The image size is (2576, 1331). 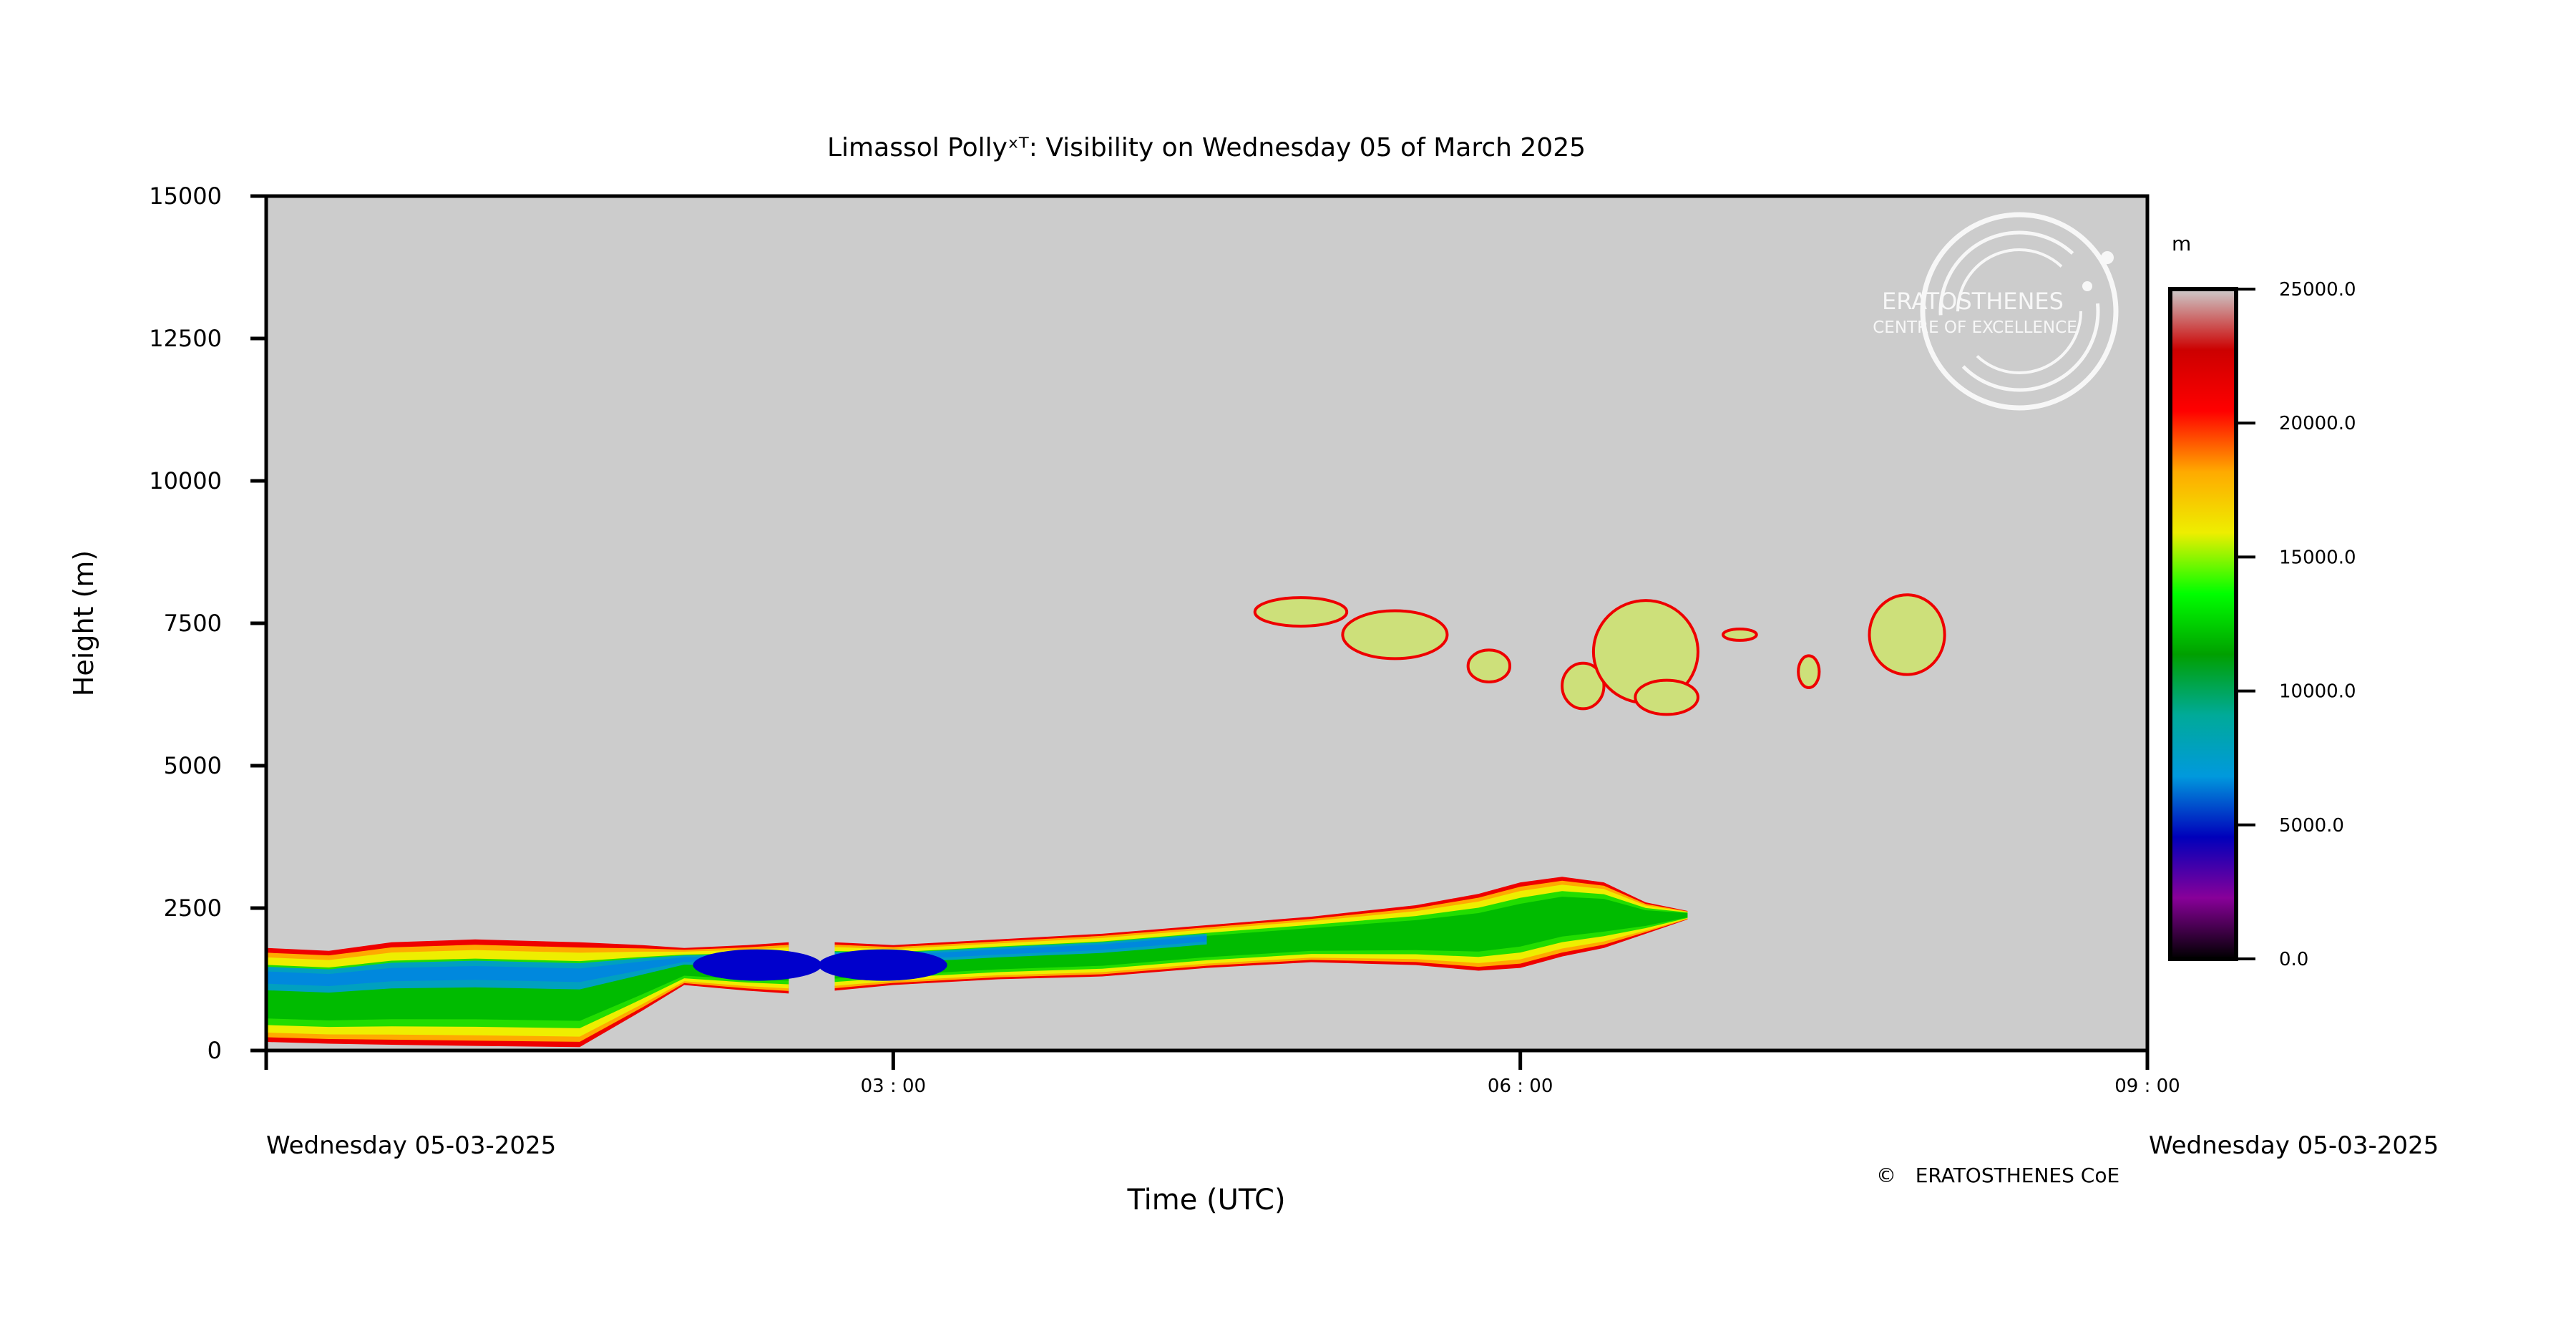 I want to click on colorbar-tick-label: 0.0, so click(x=2293, y=959).